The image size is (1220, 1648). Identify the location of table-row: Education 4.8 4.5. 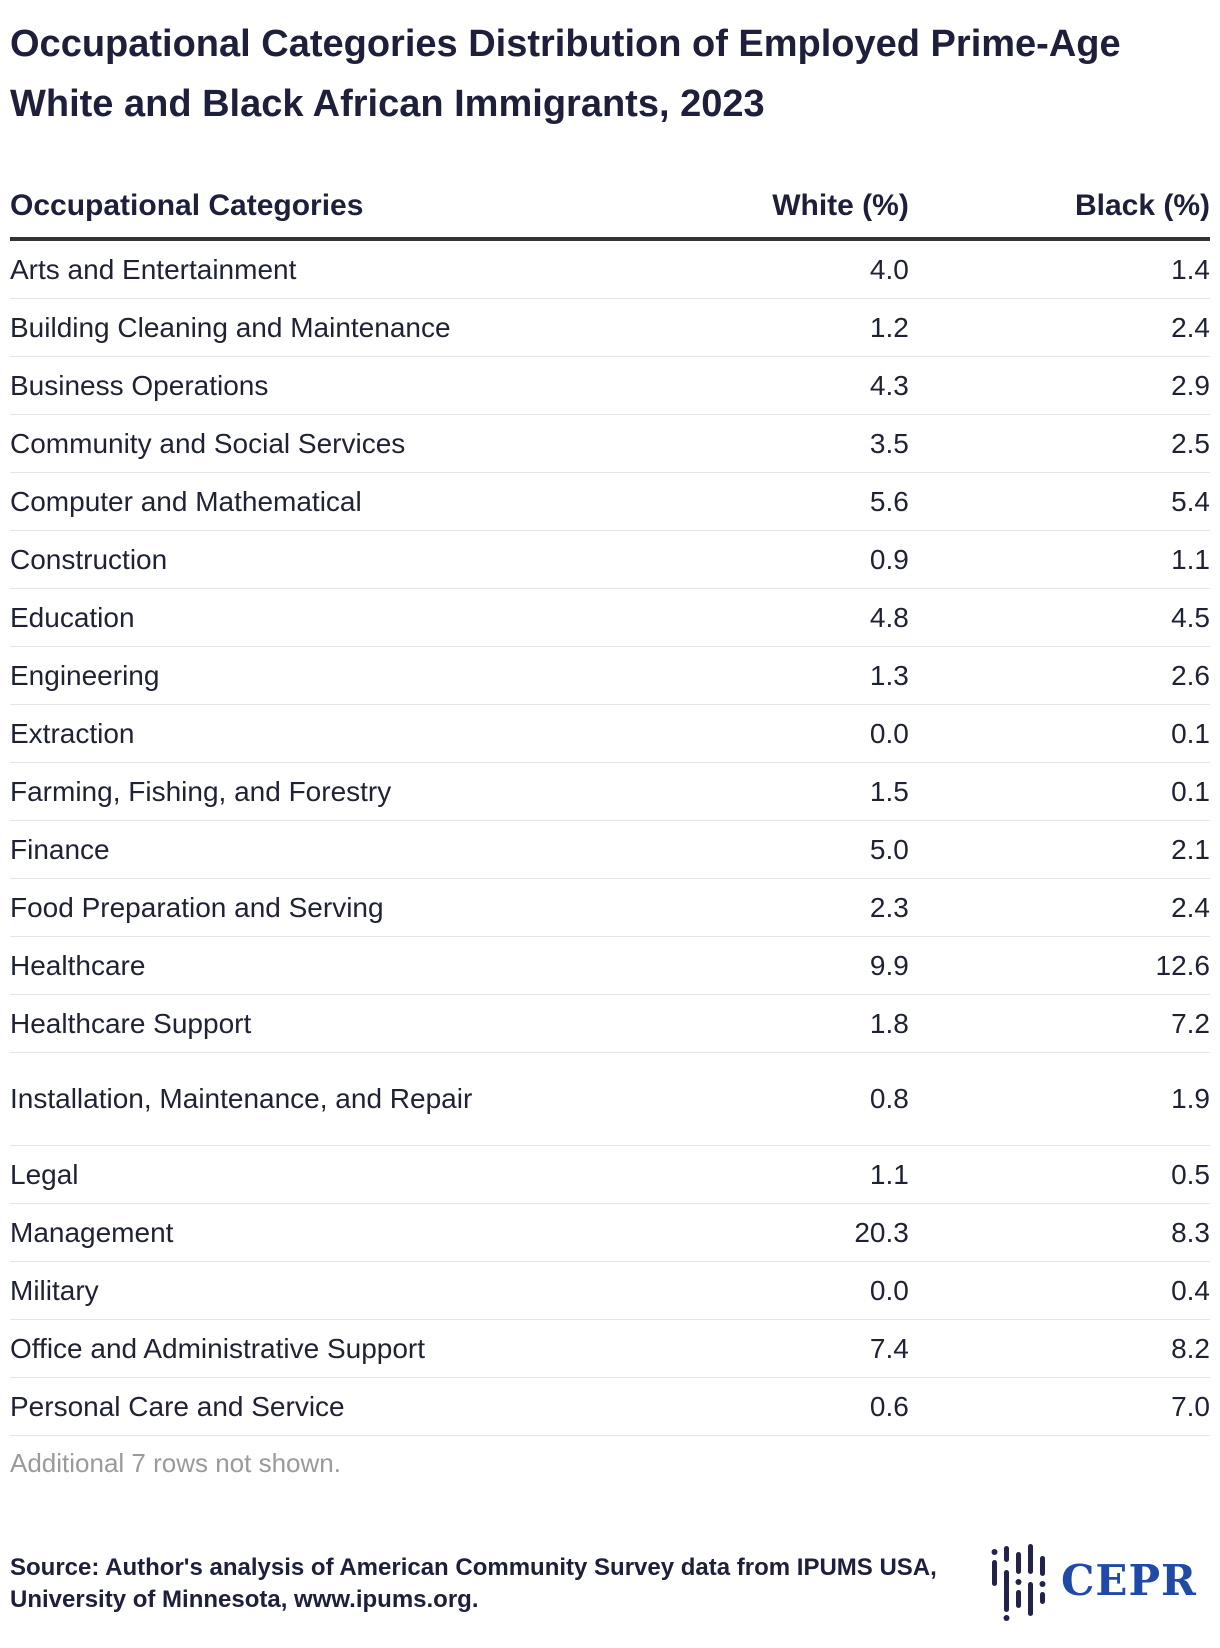
(610, 617).